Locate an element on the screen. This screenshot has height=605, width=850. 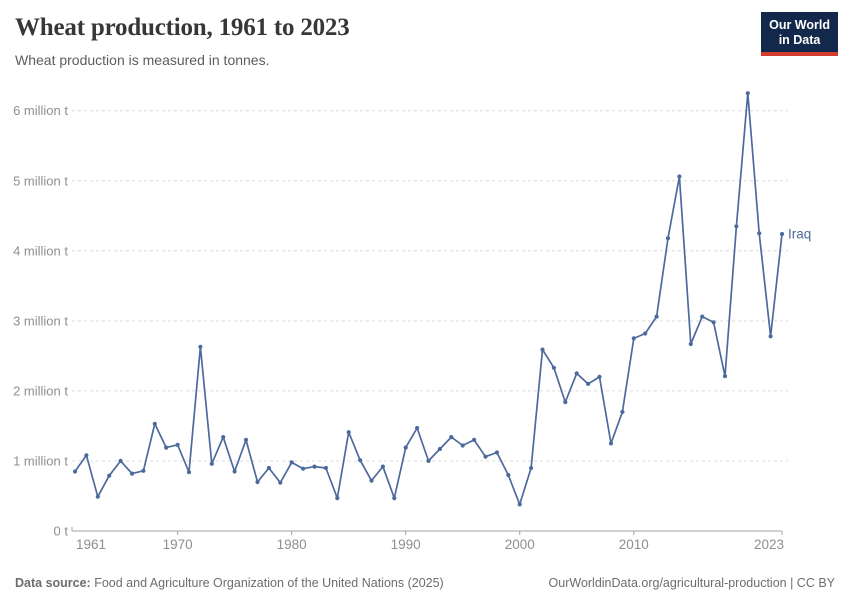
y-axis-tick-label: 3 million t is located at coordinates (40, 320).